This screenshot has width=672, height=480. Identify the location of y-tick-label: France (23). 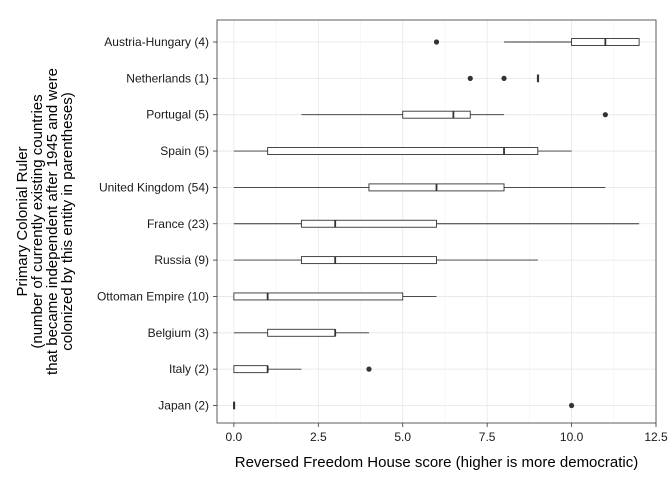
(178, 224).